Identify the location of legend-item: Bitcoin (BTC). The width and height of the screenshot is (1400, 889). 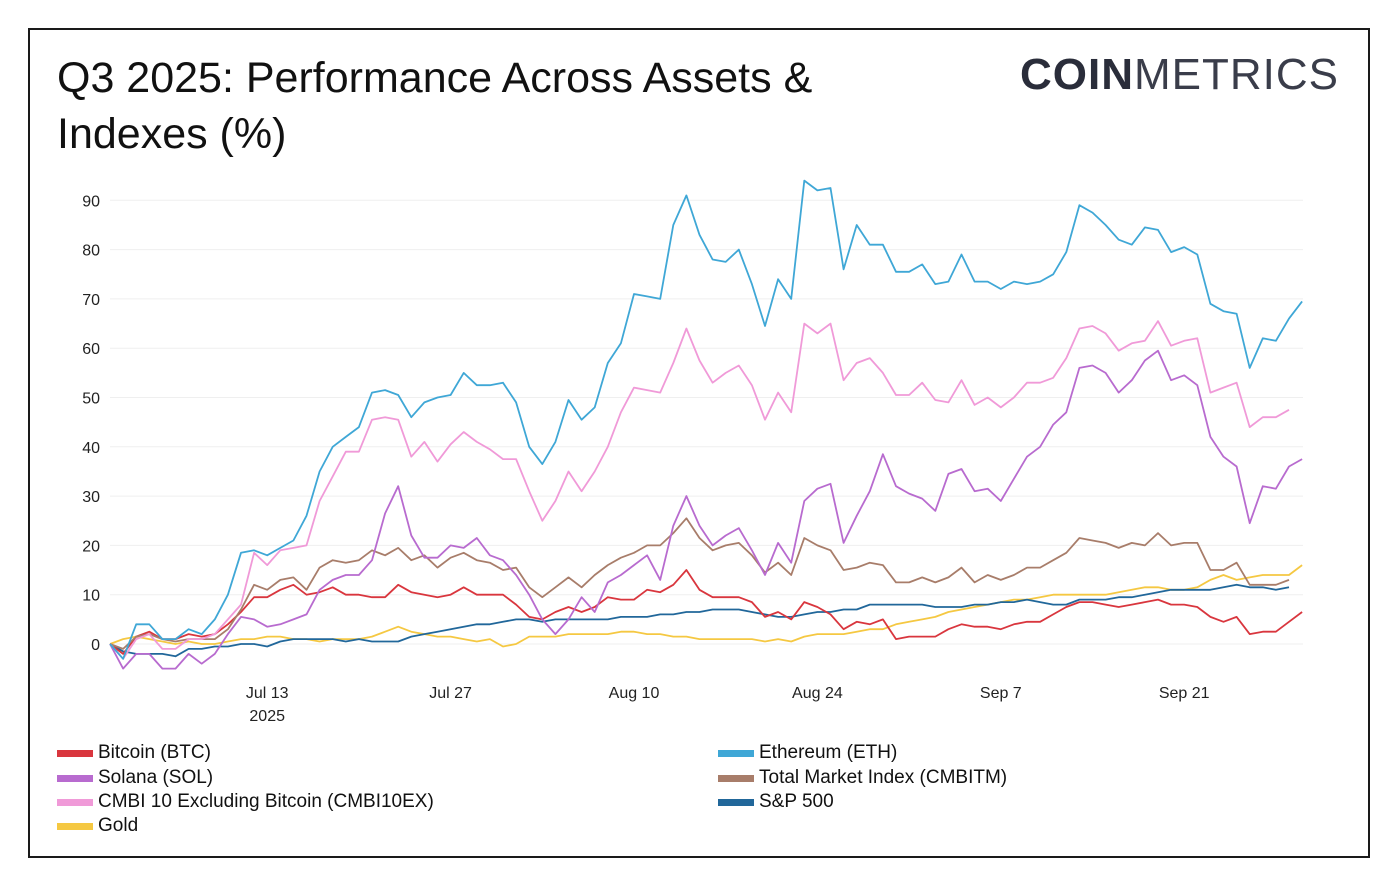
(134, 753).